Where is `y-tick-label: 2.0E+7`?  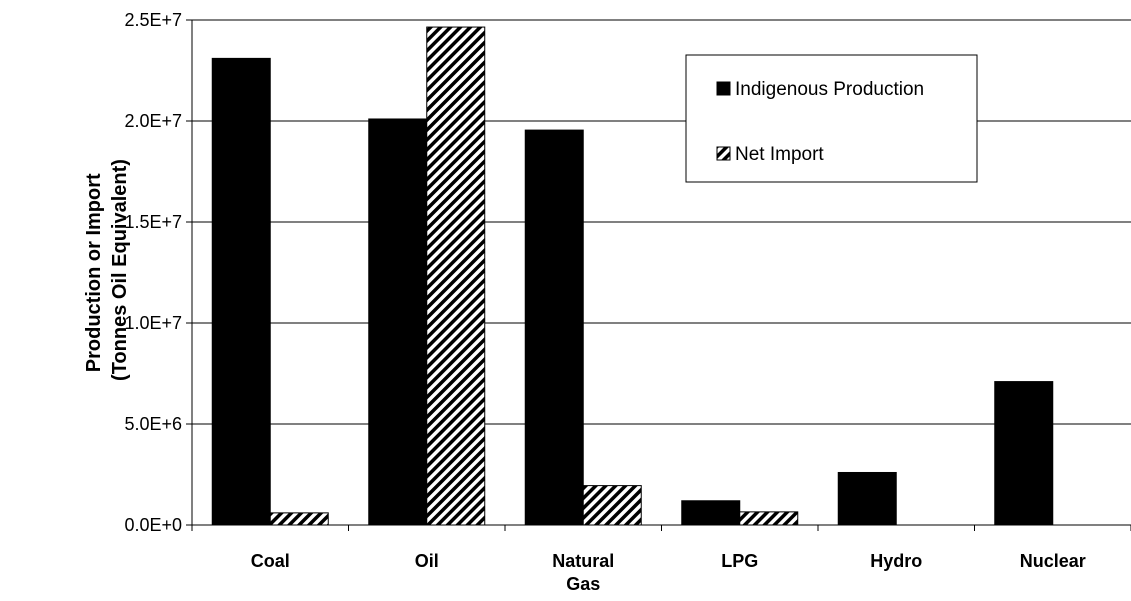
y-tick-label: 2.0E+7 is located at coordinates (153, 121).